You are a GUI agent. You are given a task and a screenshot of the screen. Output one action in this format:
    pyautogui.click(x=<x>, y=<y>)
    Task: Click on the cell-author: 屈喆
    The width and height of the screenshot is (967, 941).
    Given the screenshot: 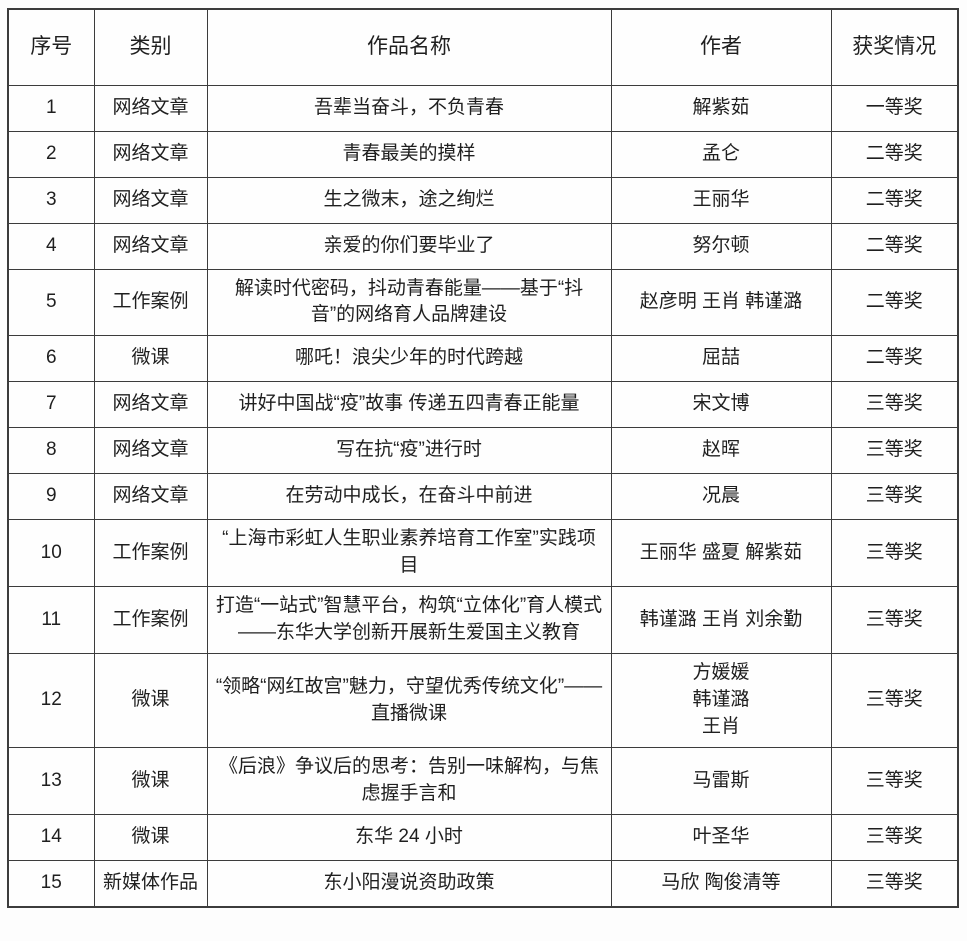 What is the action you would take?
    pyautogui.click(x=721, y=359)
    